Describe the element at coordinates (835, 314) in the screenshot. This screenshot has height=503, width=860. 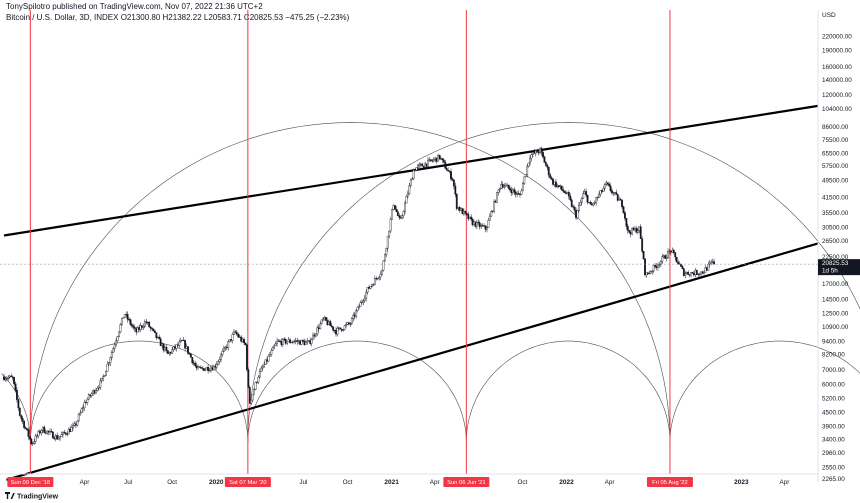
I see `price-tick-label: 12500.00` at that location.